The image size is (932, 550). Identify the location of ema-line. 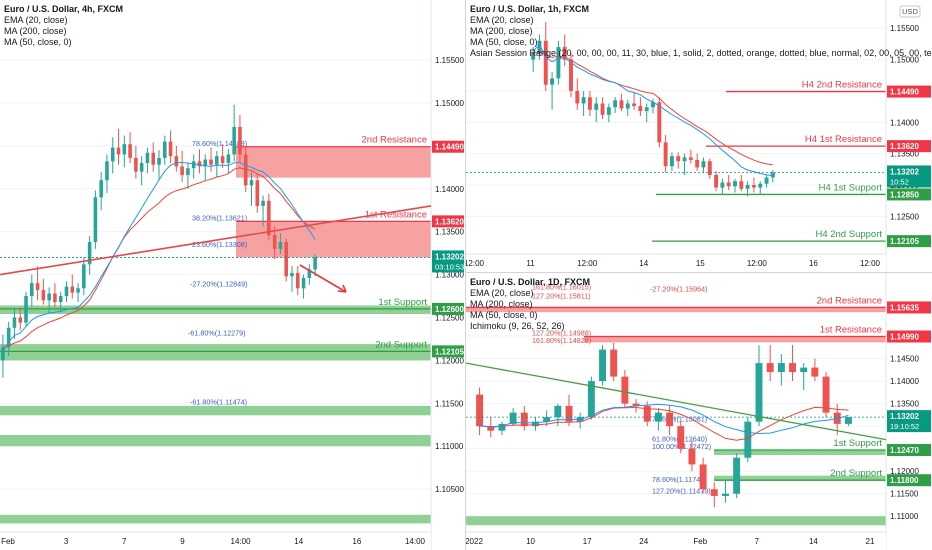
(653, 108).